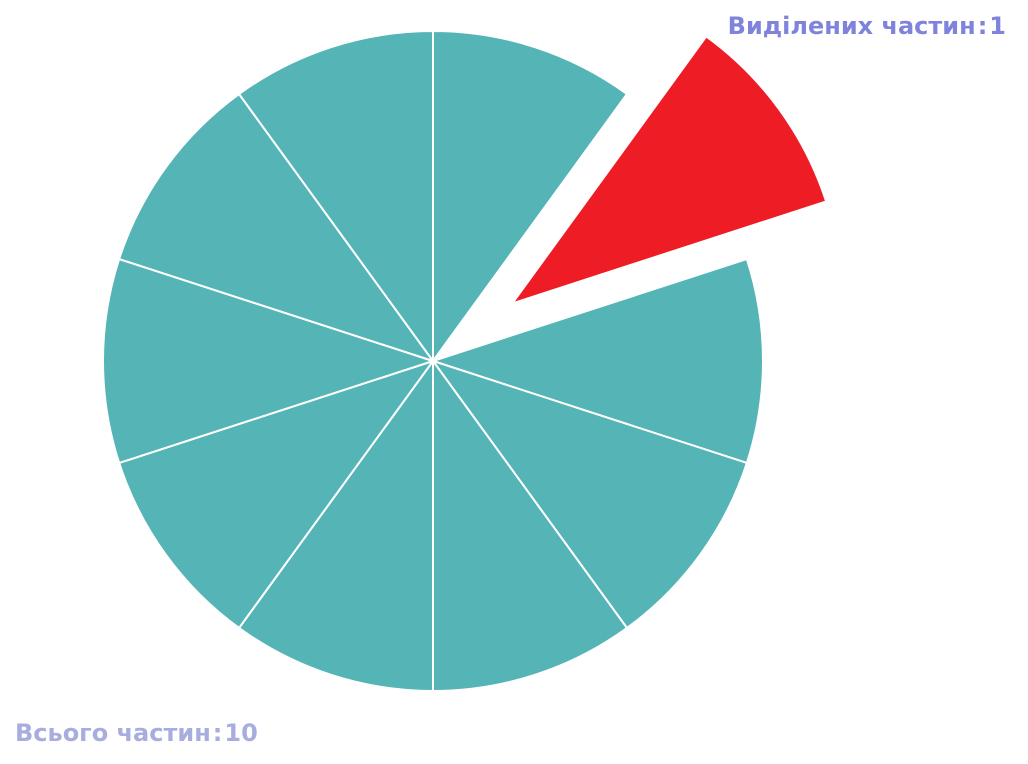  I want to click on total-parts-label: Всього частин:10, so click(136, 733).